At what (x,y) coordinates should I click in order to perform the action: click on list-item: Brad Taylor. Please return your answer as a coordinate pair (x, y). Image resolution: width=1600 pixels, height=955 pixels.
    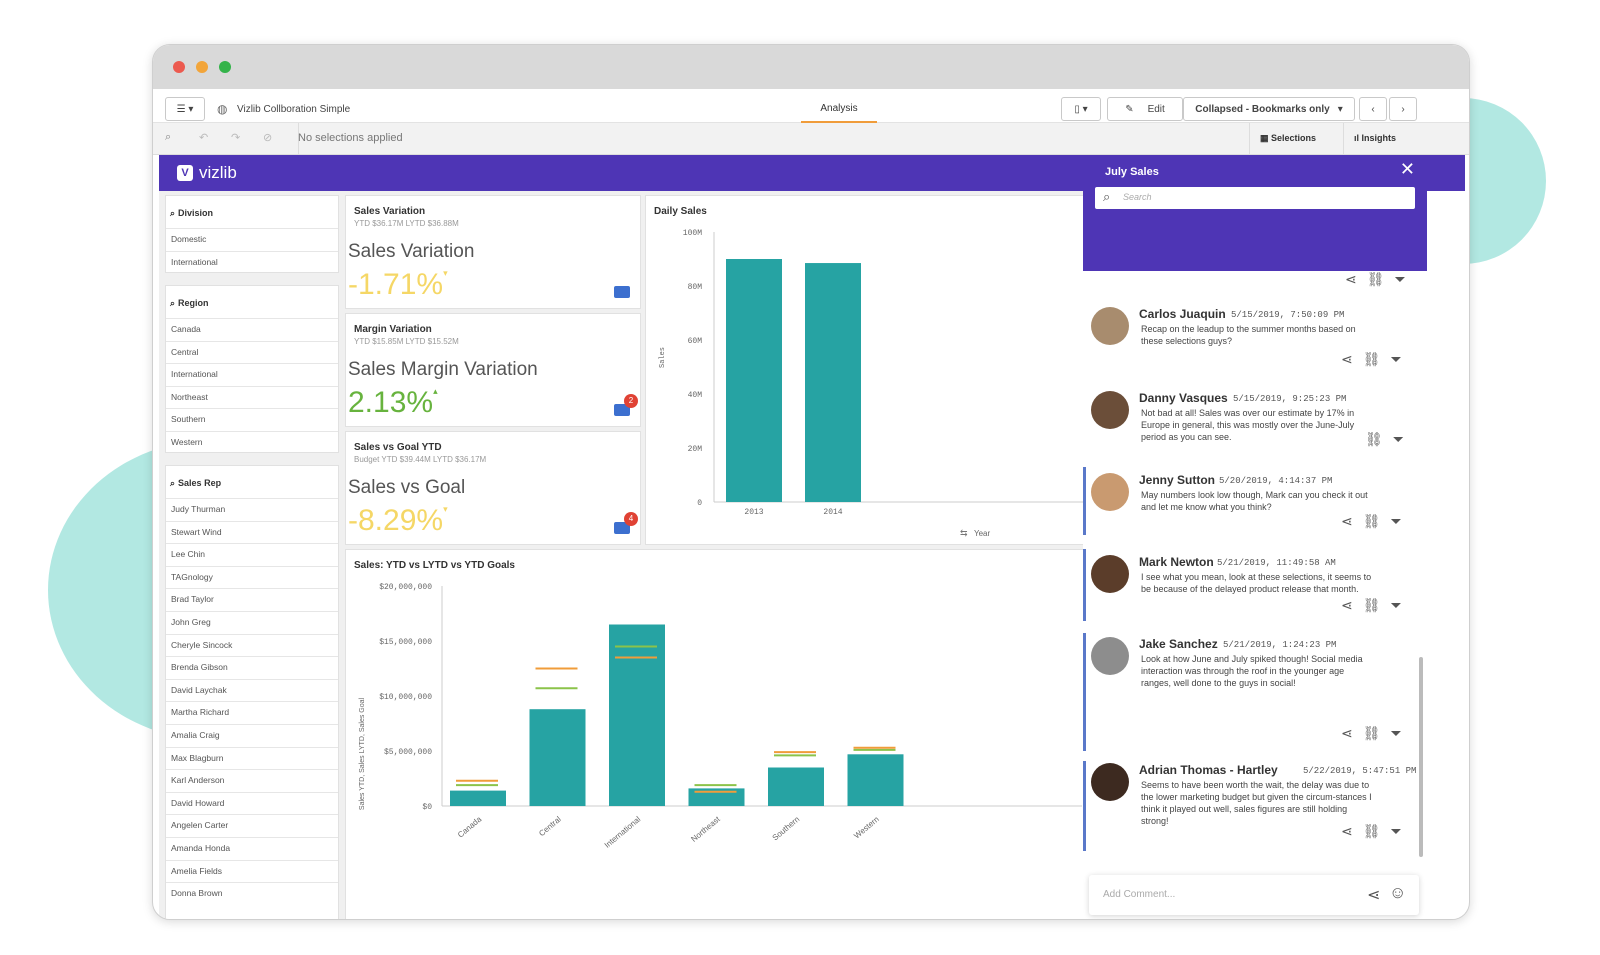
    Looking at the image, I should click on (252, 599).